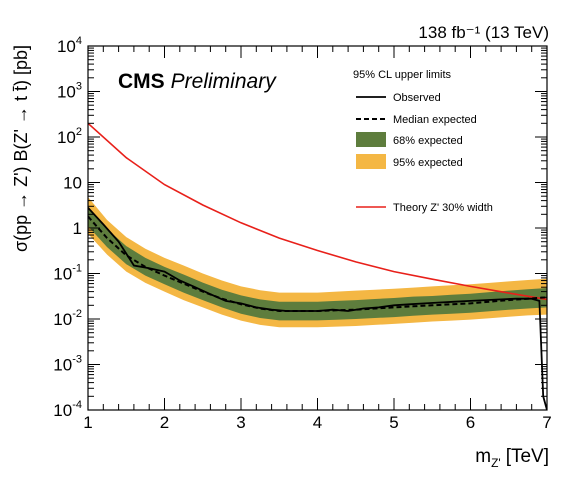 This screenshot has height=478, width=580. I want to click on legend-95-label: 95% expected, so click(428, 163).